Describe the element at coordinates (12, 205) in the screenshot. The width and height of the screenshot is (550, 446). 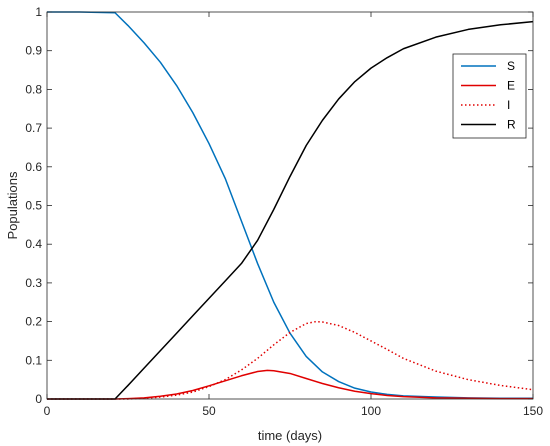
I see `y-axis-label: Populations` at that location.